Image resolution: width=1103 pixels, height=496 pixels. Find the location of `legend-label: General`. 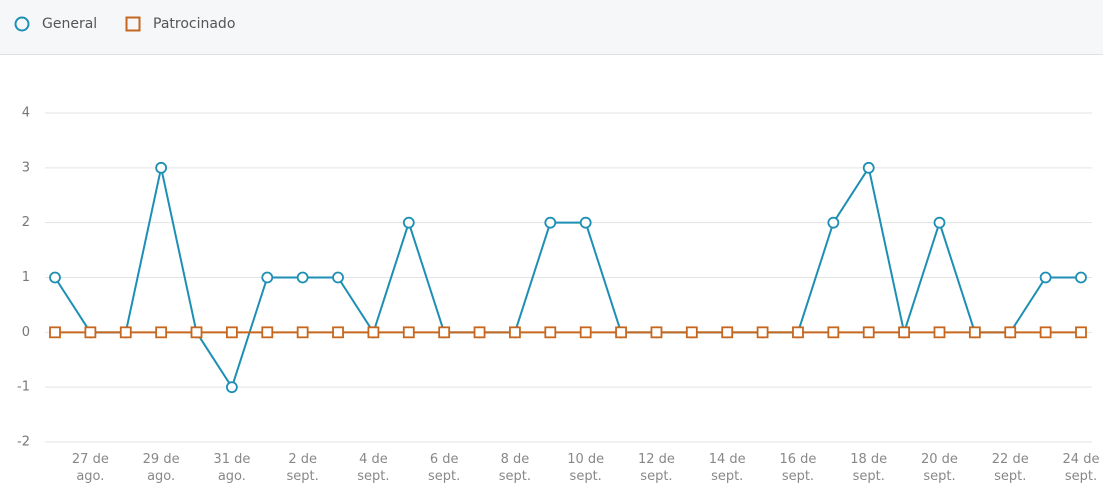

legend-label: General is located at coordinates (70, 24).